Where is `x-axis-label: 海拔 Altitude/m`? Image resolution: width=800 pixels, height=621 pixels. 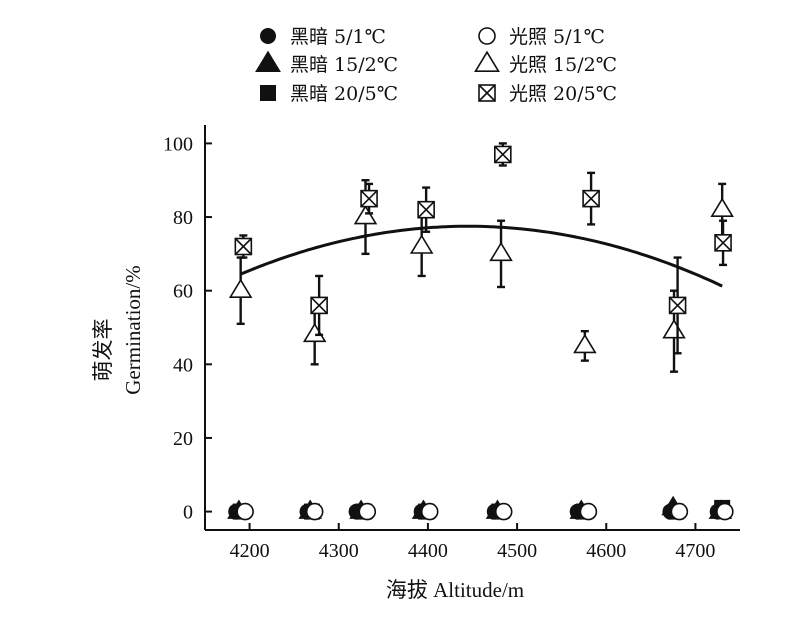 x-axis-label: 海拔 Altitude/m is located at coordinates (455, 590).